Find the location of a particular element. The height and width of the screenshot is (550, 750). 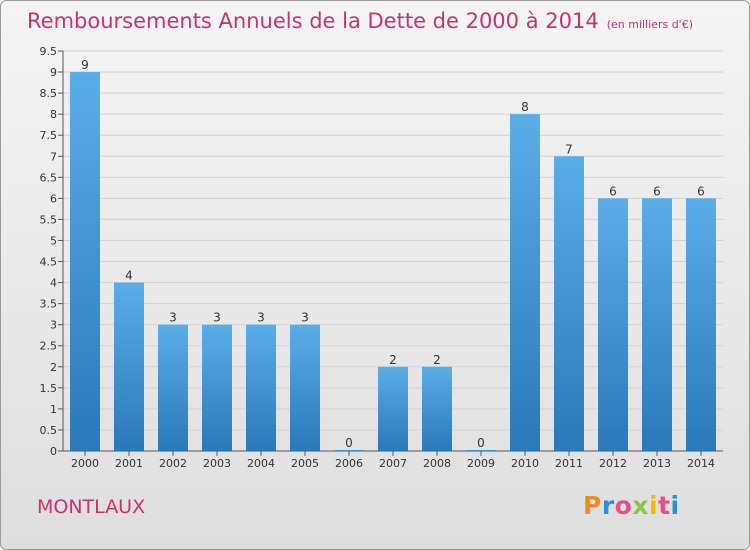

logo-letter: o is located at coordinates (623, 505).